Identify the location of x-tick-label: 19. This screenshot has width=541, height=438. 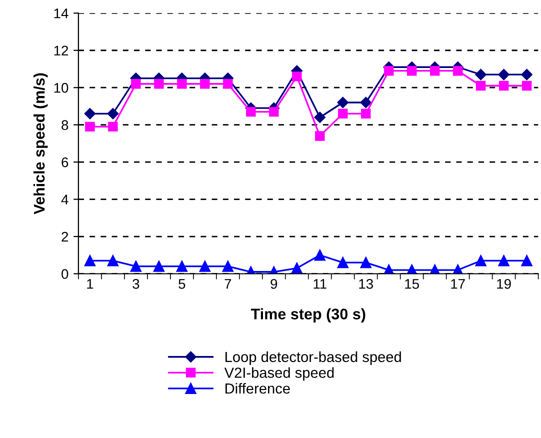
(504, 283).